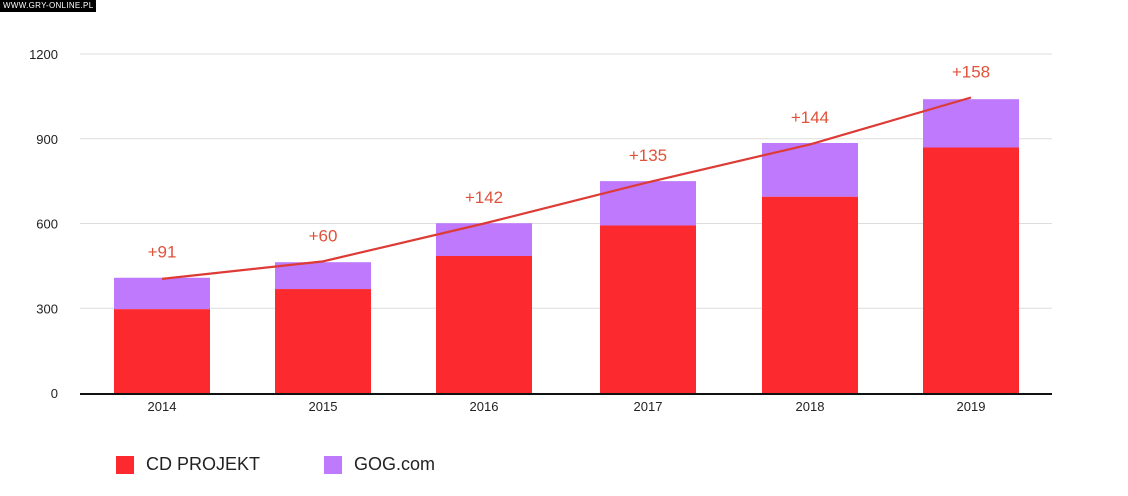 The image size is (1128, 496). I want to click on x-tick-label: 2014, so click(162, 406).